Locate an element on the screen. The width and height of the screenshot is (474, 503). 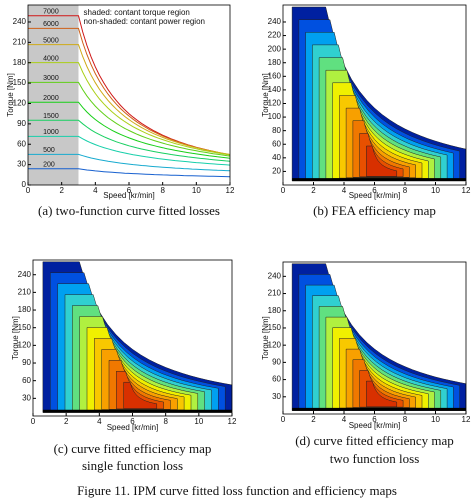
contour-label: 7000 is located at coordinates (51, 12).